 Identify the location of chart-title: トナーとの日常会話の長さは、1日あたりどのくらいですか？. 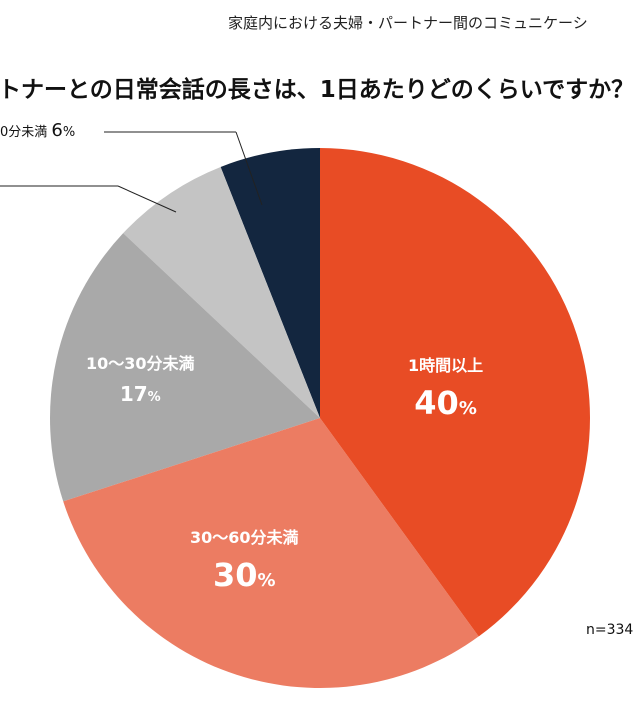
(317, 90).